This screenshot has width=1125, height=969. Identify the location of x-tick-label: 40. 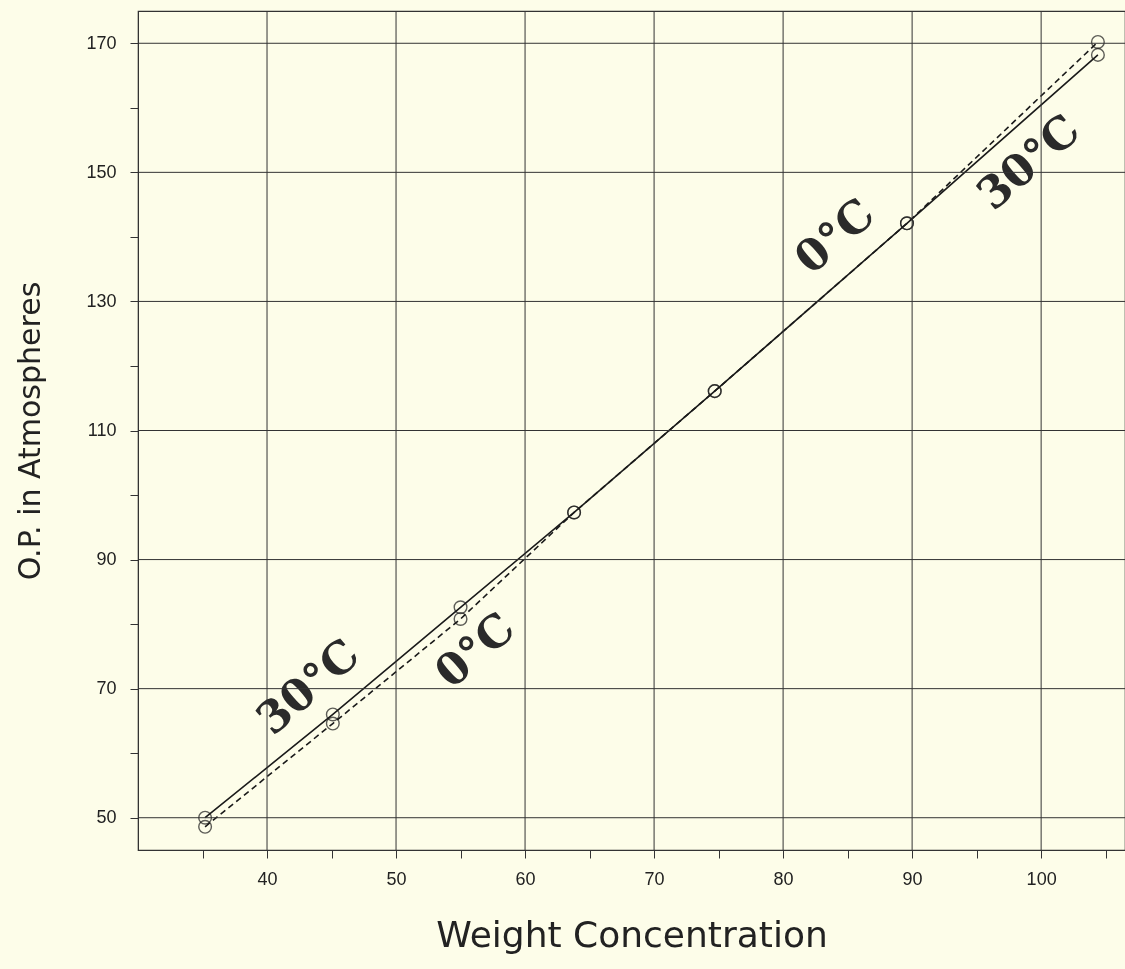
(267, 878).